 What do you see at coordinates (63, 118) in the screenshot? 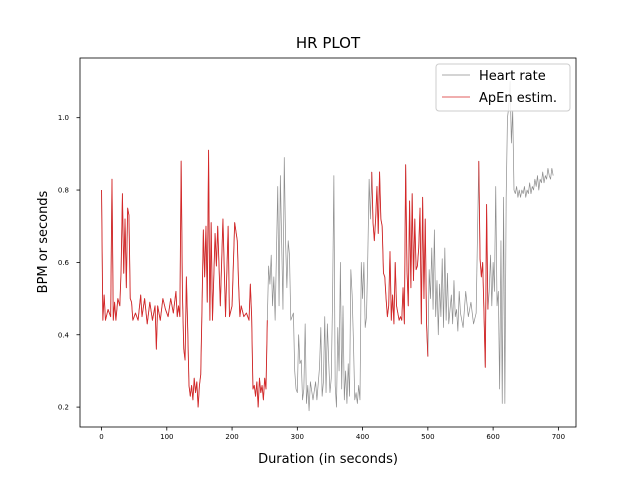
I see `y-tick-label: 1.0` at bounding box center [63, 118].